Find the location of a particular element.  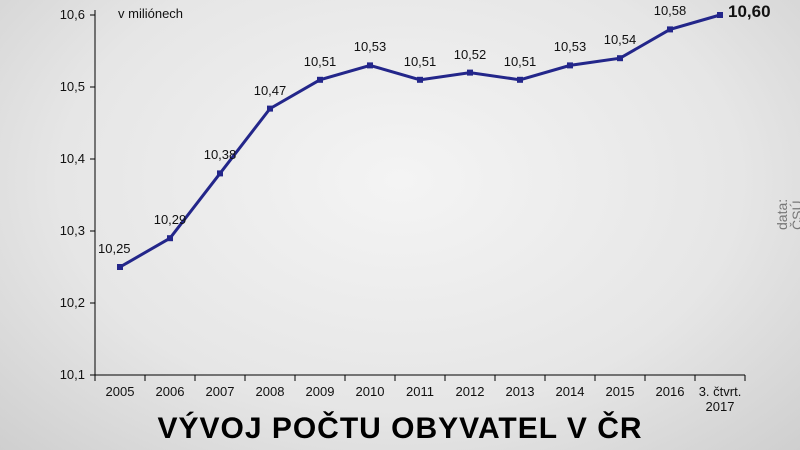

y-tick-label: 10,1 is located at coordinates (72, 374).